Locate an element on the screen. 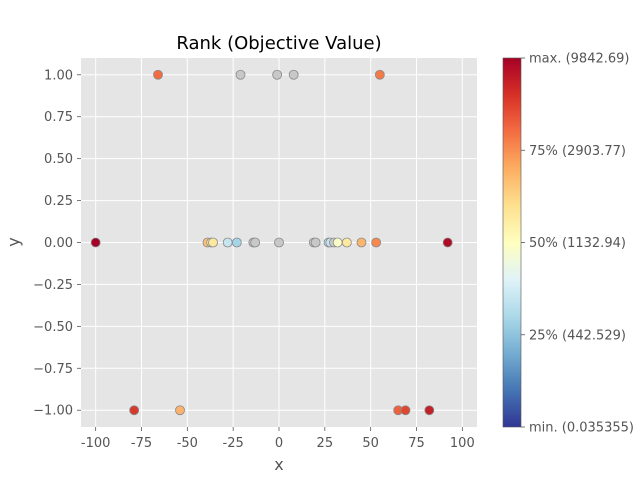  colorbar is located at coordinates (512, 242).